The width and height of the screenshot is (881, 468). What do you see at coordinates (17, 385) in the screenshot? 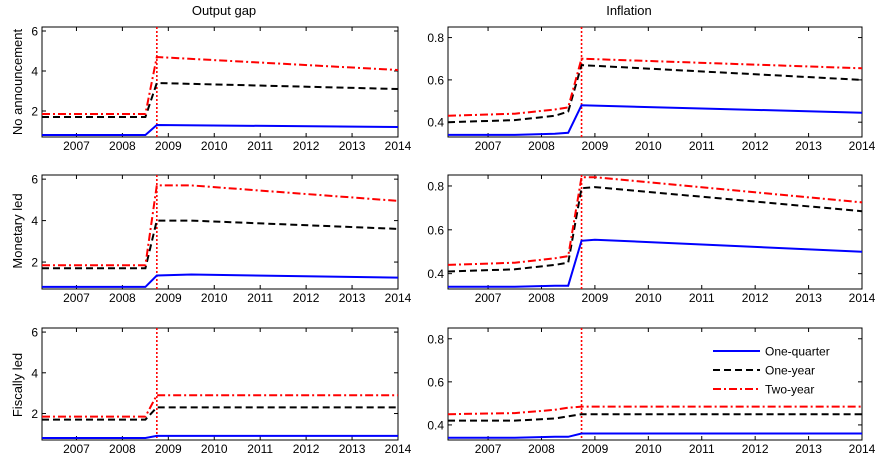
I see `row-label-fiscally-led: Fiscally led` at bounding box center [17, 385].